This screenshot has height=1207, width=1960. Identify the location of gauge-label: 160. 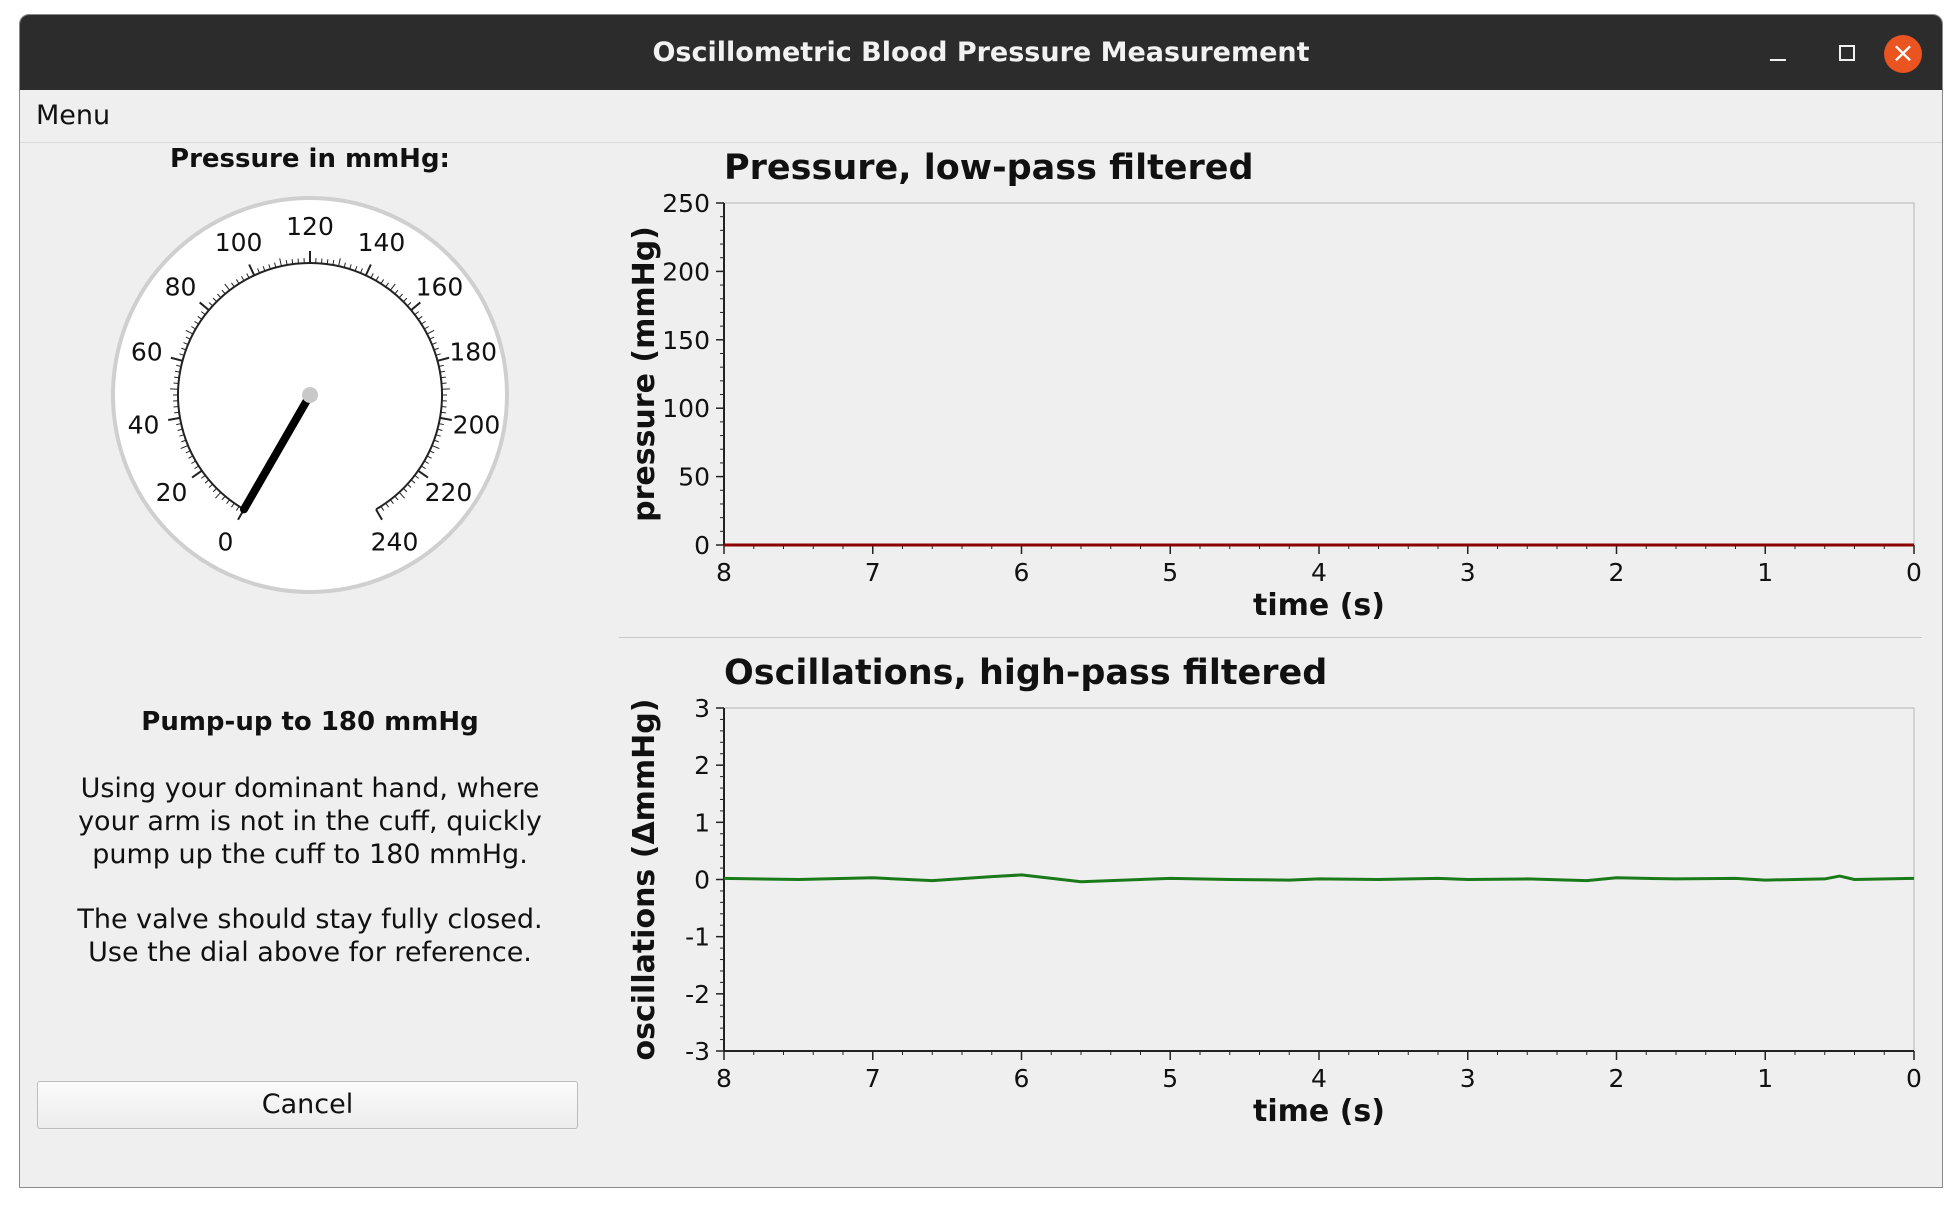
(440, 286).